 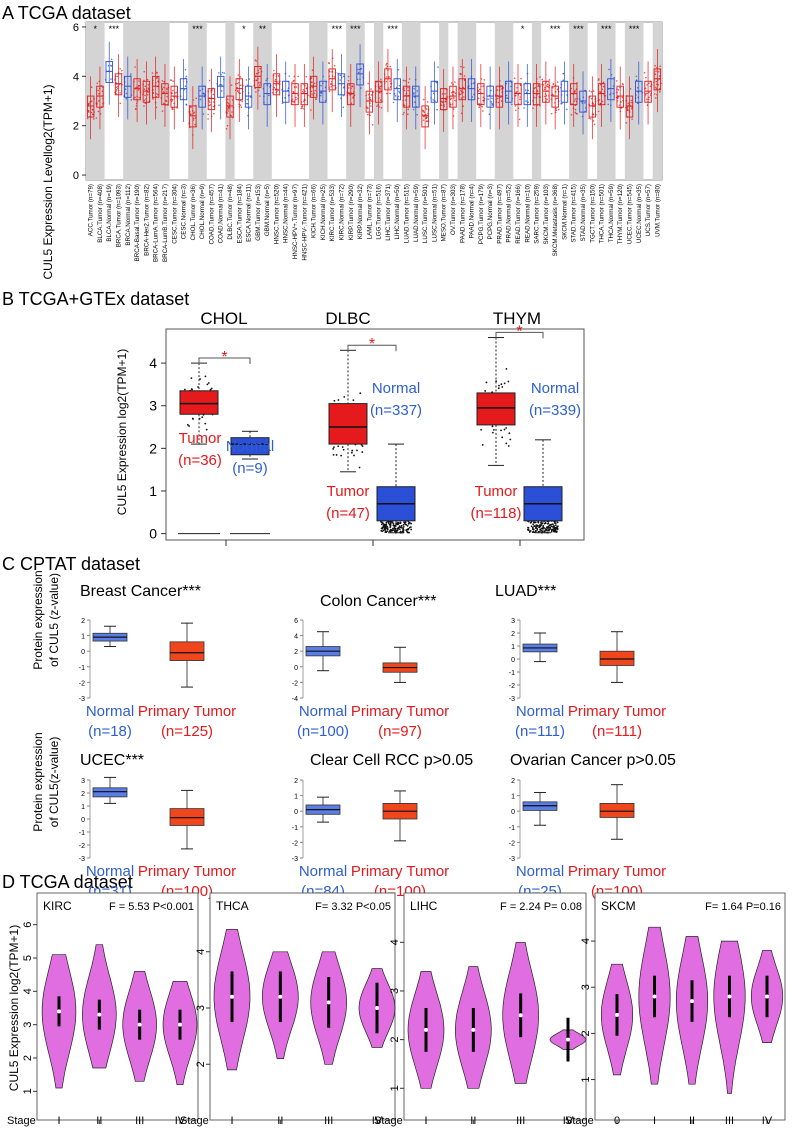 I want to click on plot-stat: F = 2.24 P= 0.08, so click(x=541, y=907).